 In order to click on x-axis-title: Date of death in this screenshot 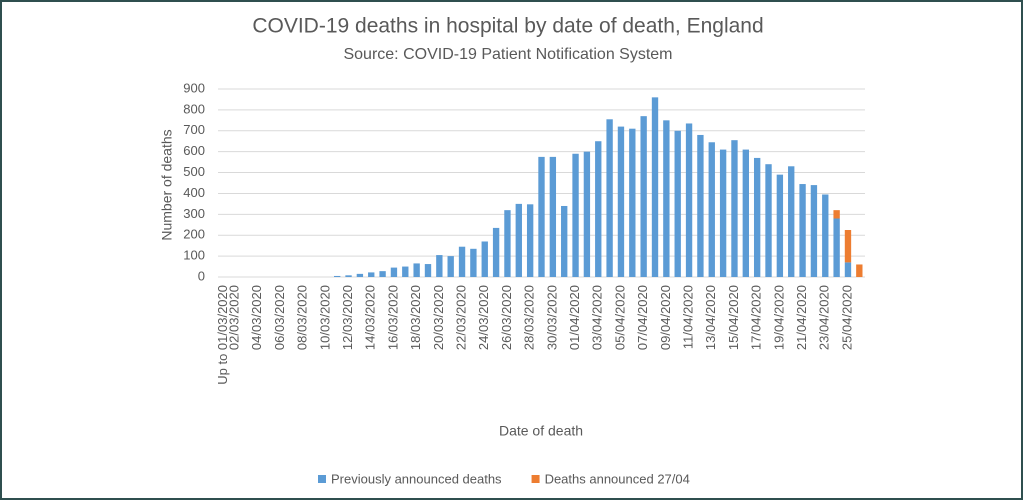, I will do `click(541, 431)`.